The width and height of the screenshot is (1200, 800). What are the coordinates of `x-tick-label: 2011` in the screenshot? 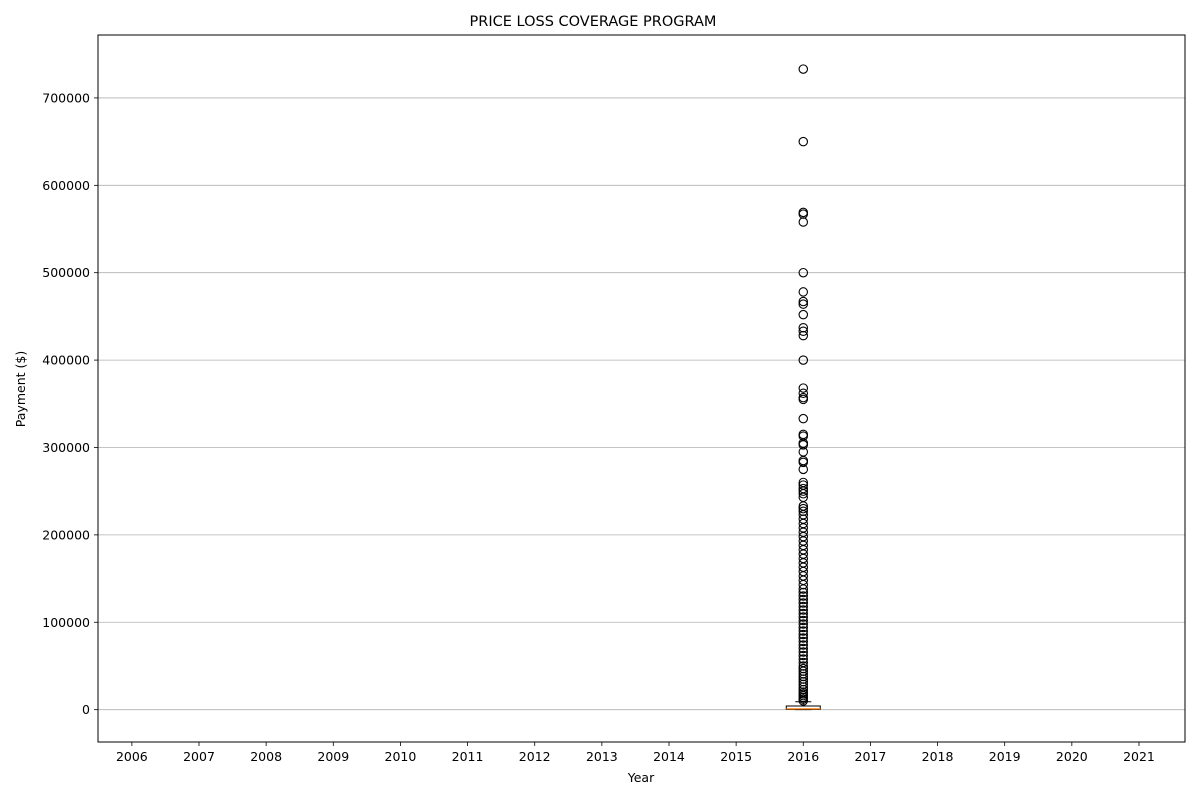 It's located at (468, 756).